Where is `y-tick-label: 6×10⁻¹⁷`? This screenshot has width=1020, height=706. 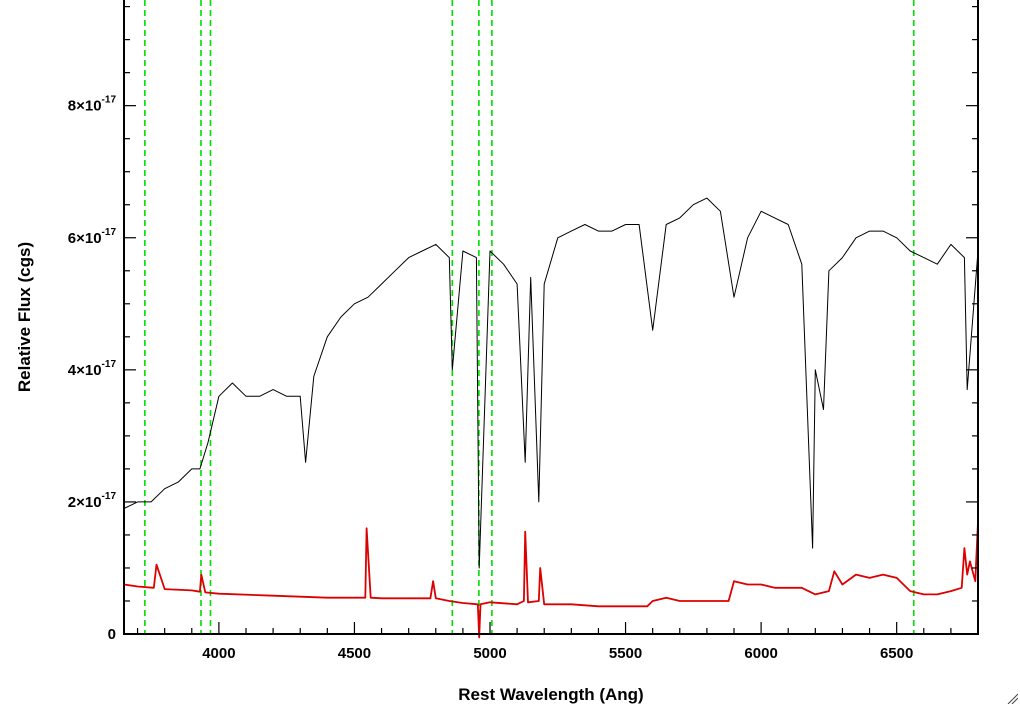
y-tick-label: 6×10⁻¹⁷ is located at coordinates (92, 237).